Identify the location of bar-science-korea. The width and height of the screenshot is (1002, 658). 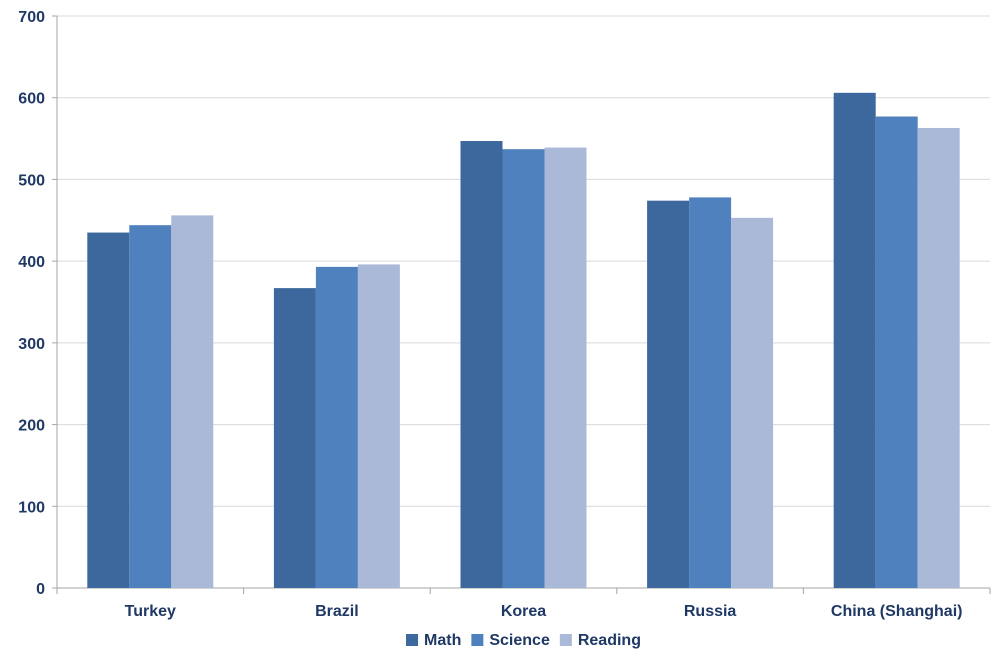
(523, 369).